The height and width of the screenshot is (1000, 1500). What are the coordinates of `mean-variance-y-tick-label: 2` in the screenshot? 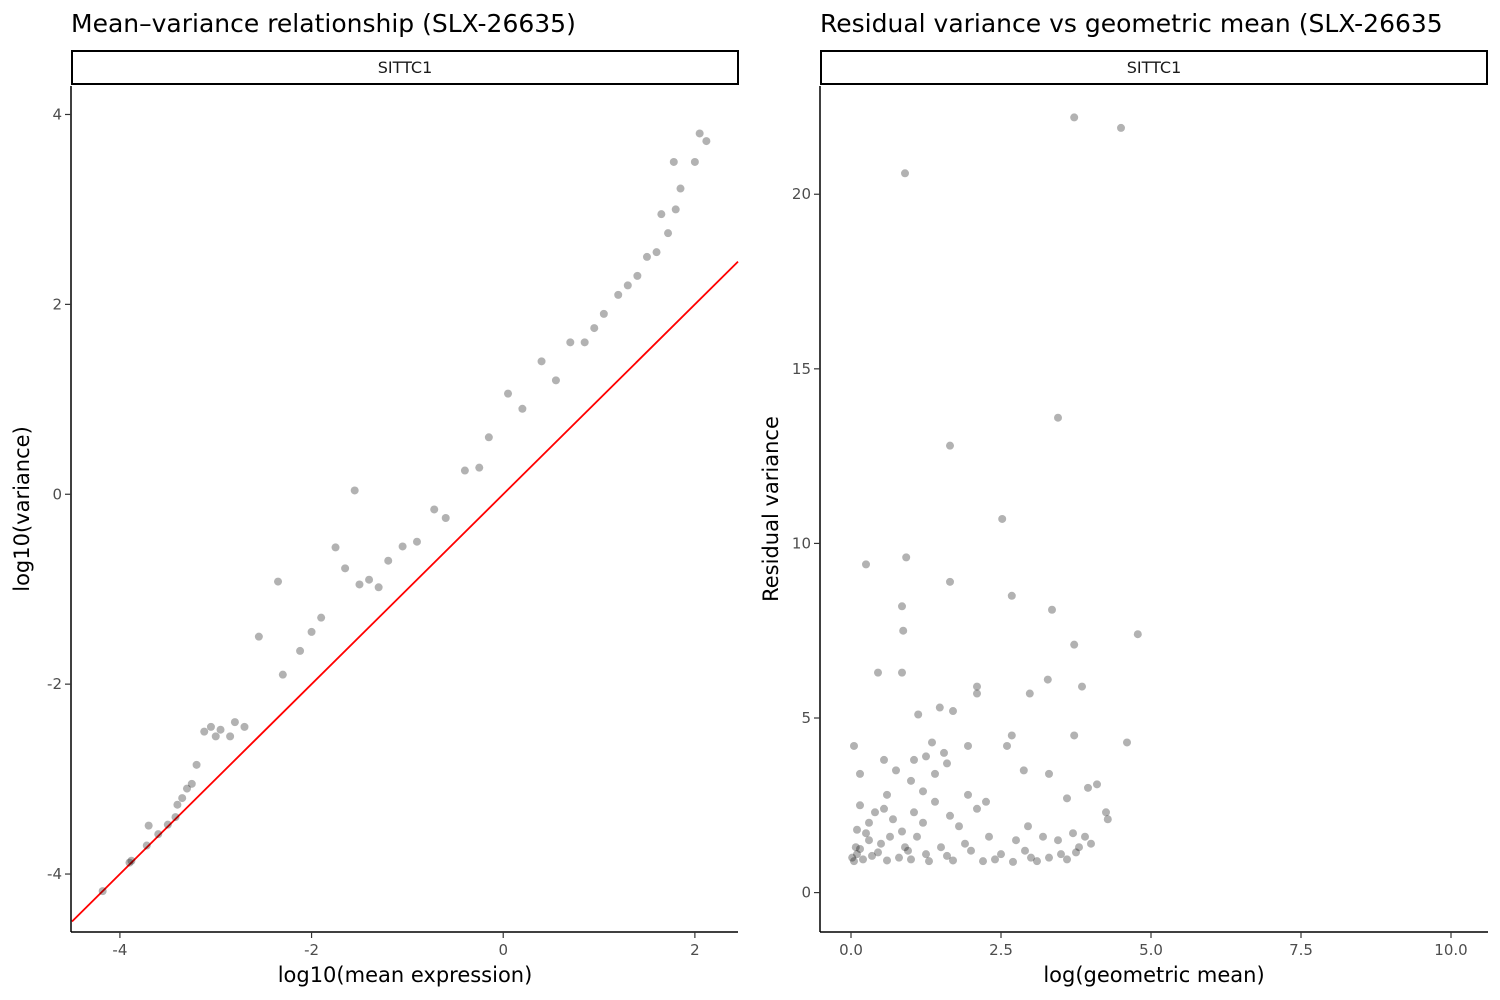 It's located at (57, 304).